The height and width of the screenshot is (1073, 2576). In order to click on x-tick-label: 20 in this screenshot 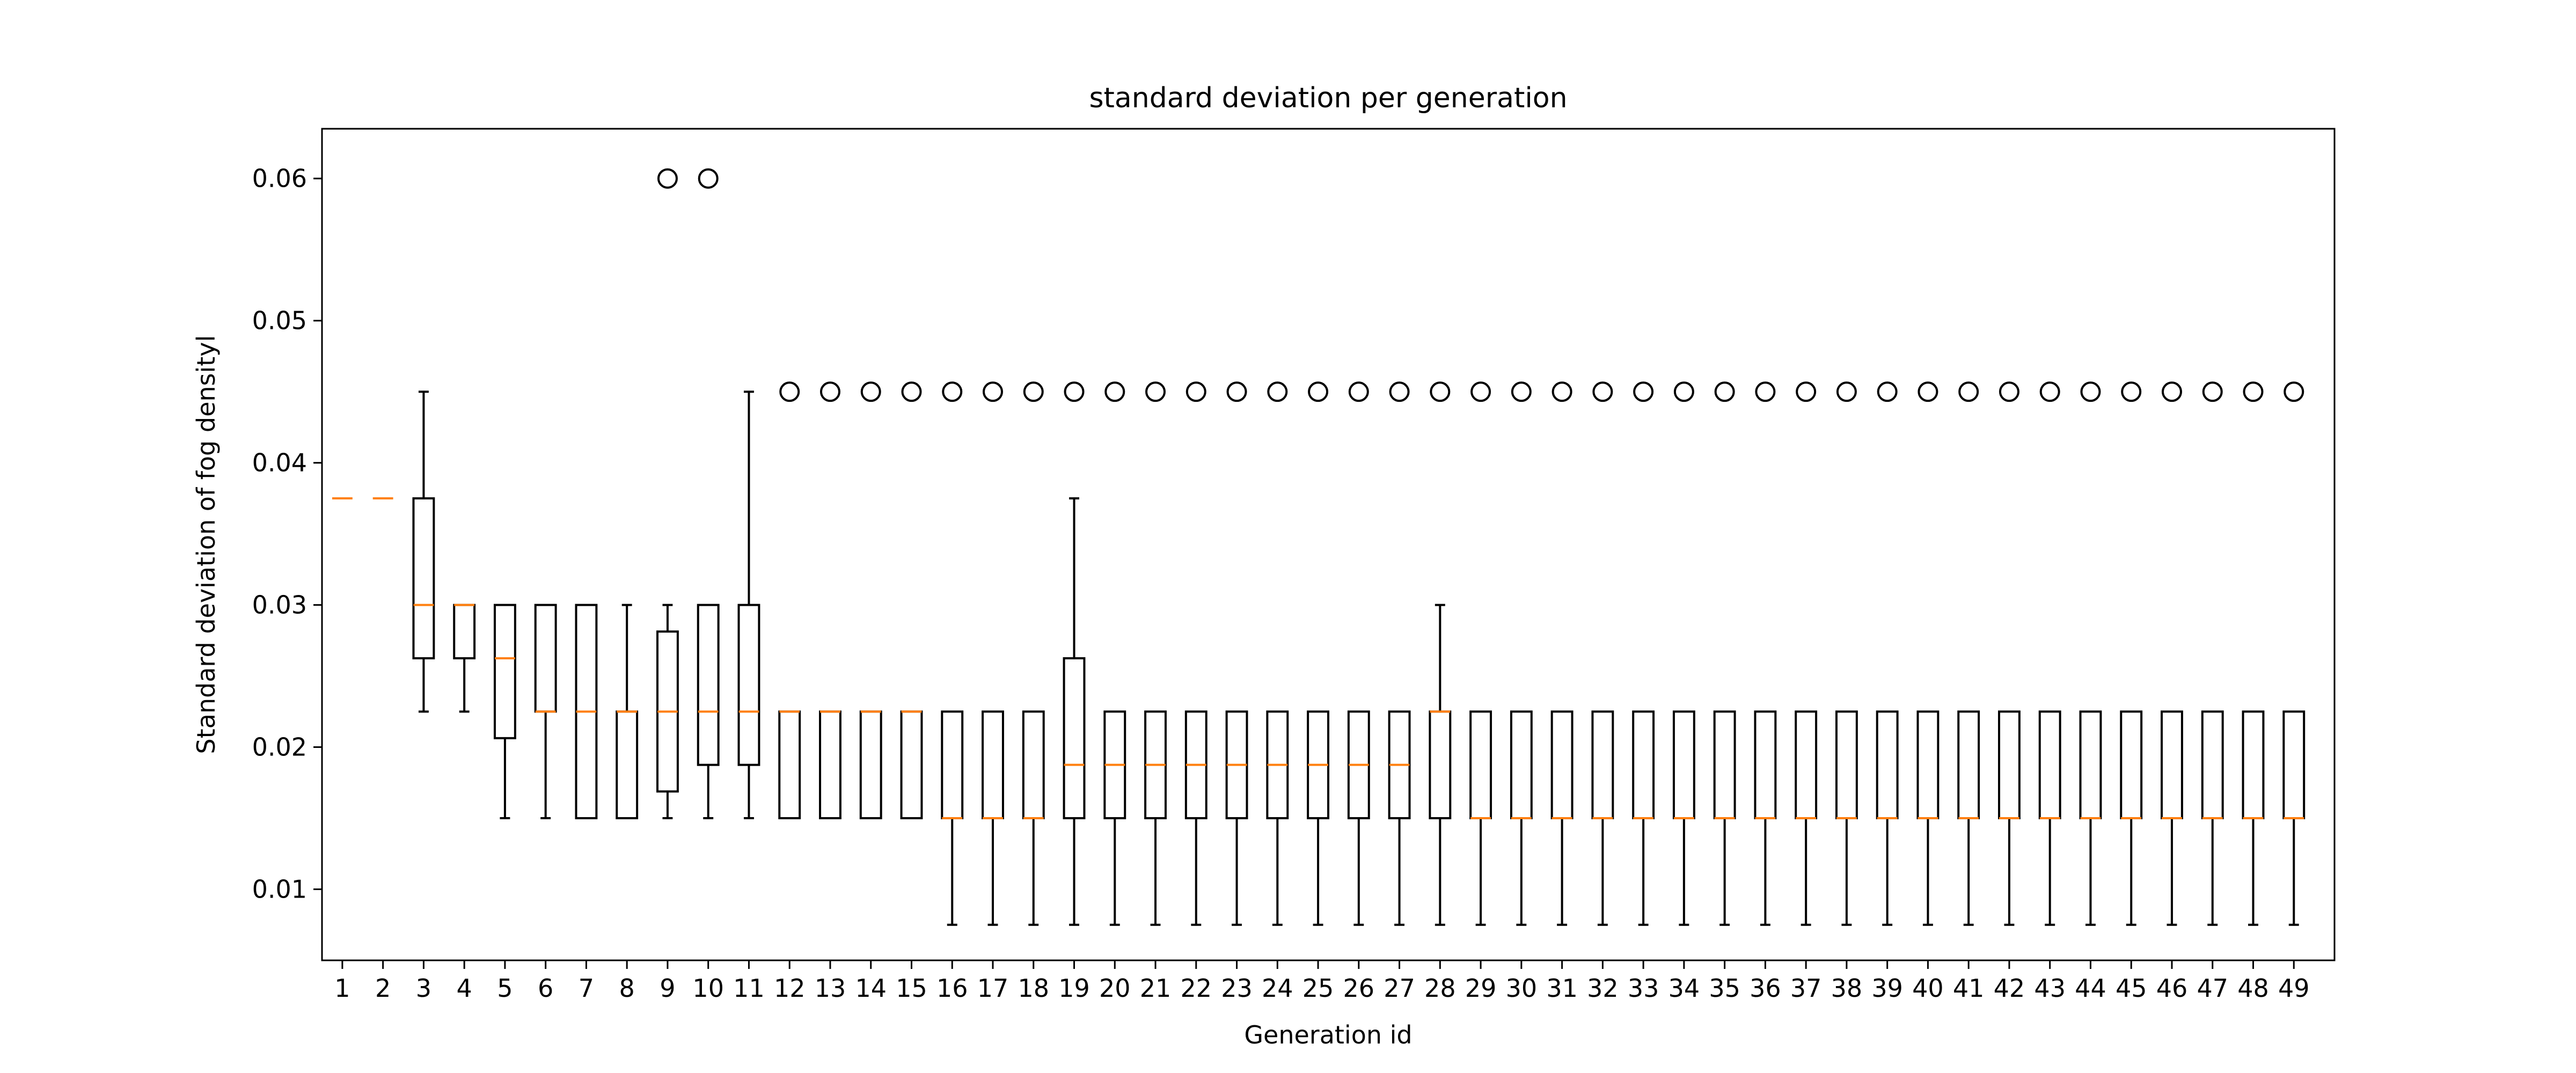, I will do `click(1115, 988)`.